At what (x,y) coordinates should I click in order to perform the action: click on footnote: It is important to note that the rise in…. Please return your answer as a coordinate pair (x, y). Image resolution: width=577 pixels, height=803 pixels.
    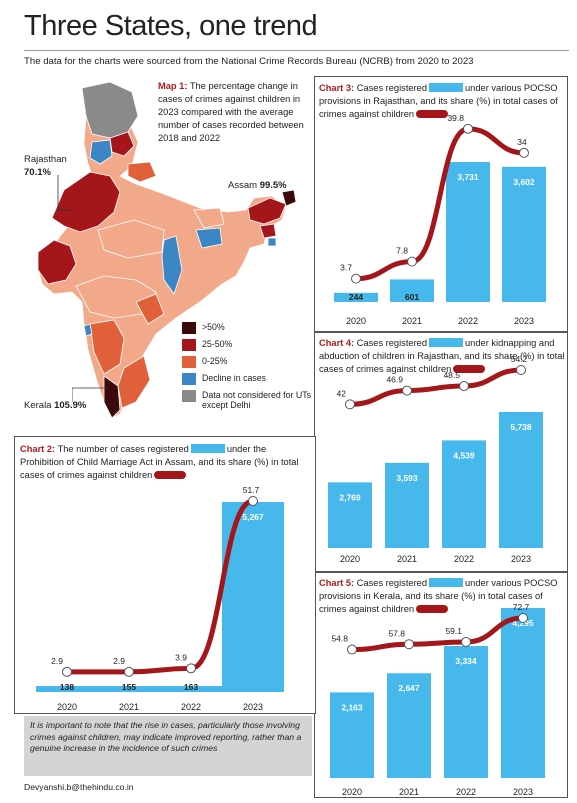
    Looking at the image, I should click on (168, 746).